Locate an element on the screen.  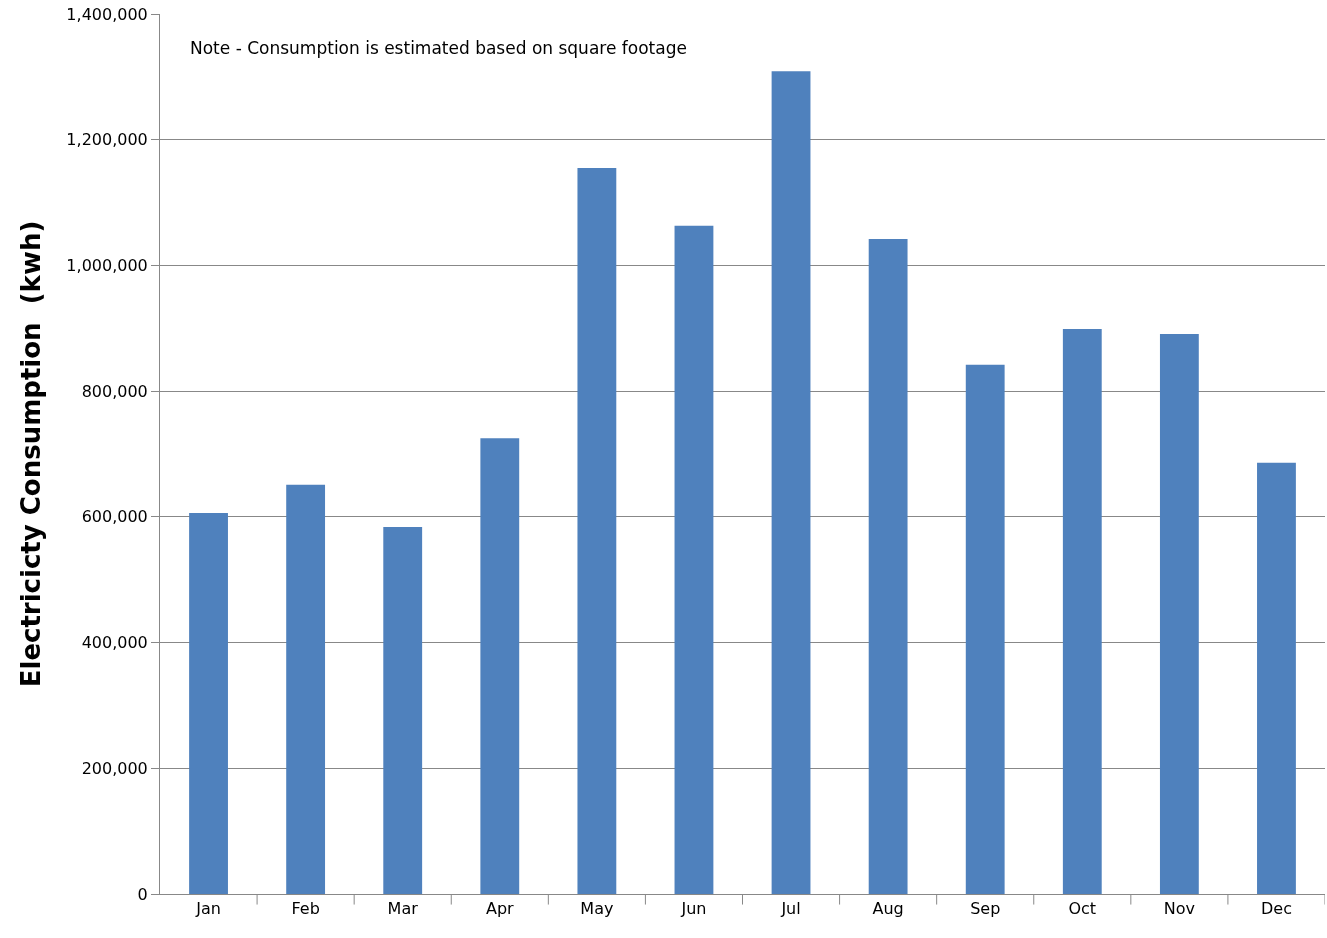
x-tick-label: May is located at coordinates (597, 909).